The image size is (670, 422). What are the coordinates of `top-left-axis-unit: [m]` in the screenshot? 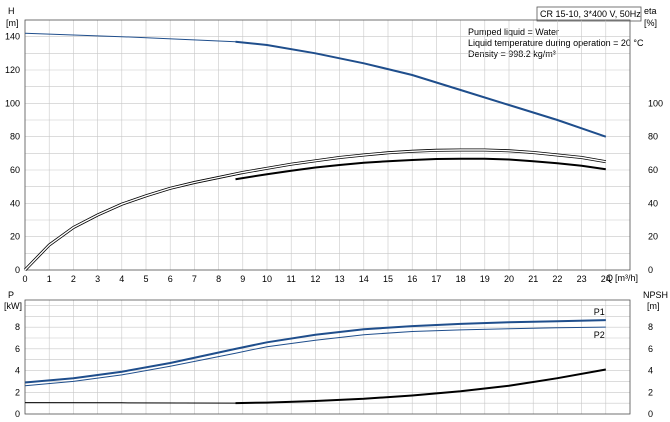 It's located at (12, 23).